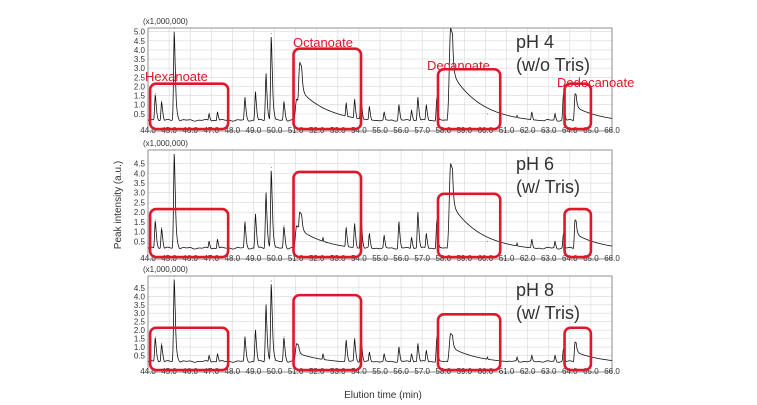  I want to click on x-tick-label: 66.0, so click(612, 130).